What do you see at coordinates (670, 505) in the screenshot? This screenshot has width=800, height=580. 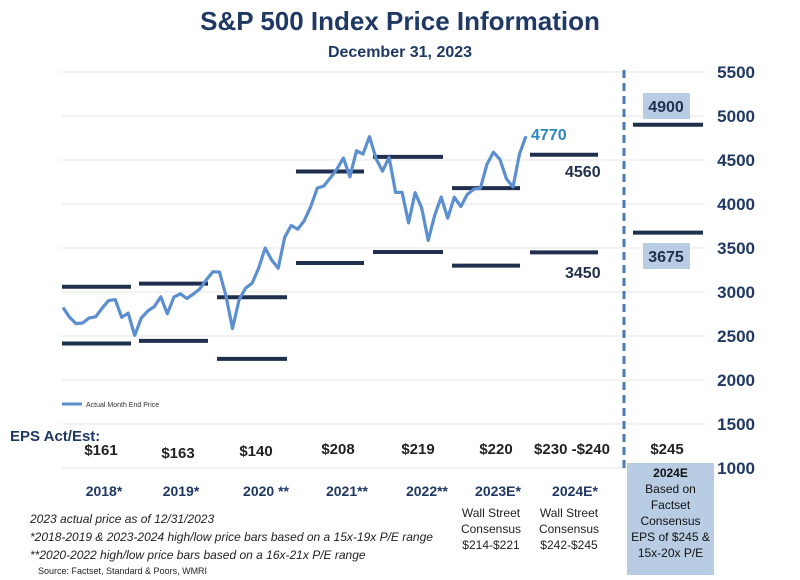 I see `box-2024-line-2: Factset` at bounding box center [670, 505].